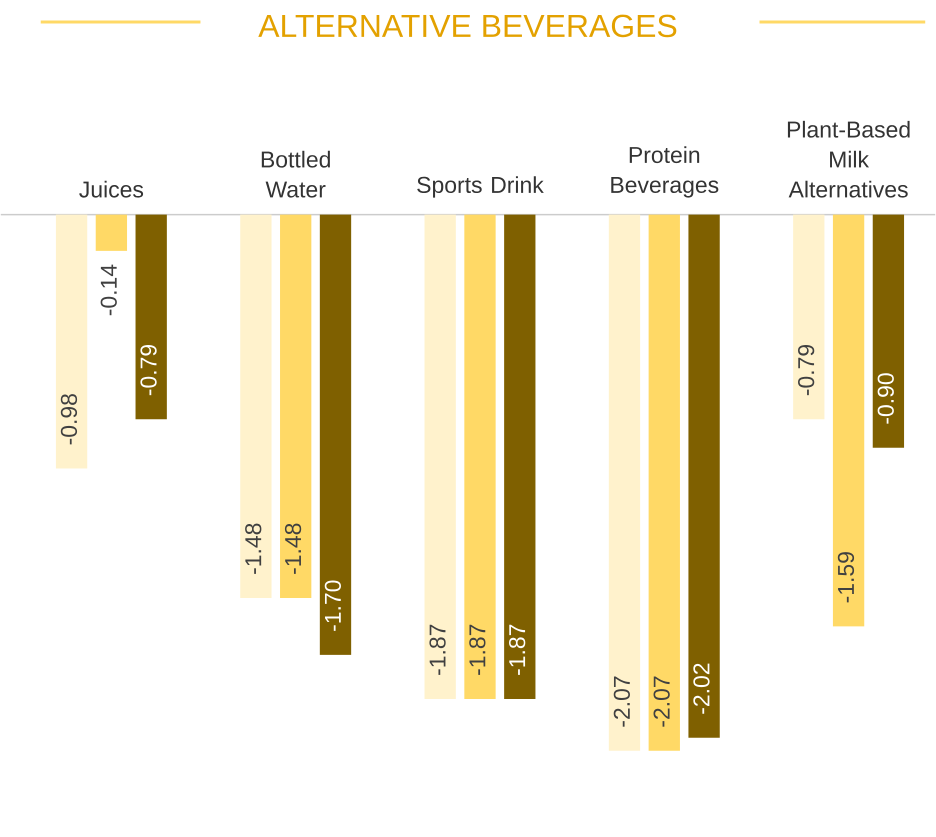  What do you see at coordinates (69, 419) in the screenshot?
I see `data-label: -0.98` at bounding box center [69, 419].